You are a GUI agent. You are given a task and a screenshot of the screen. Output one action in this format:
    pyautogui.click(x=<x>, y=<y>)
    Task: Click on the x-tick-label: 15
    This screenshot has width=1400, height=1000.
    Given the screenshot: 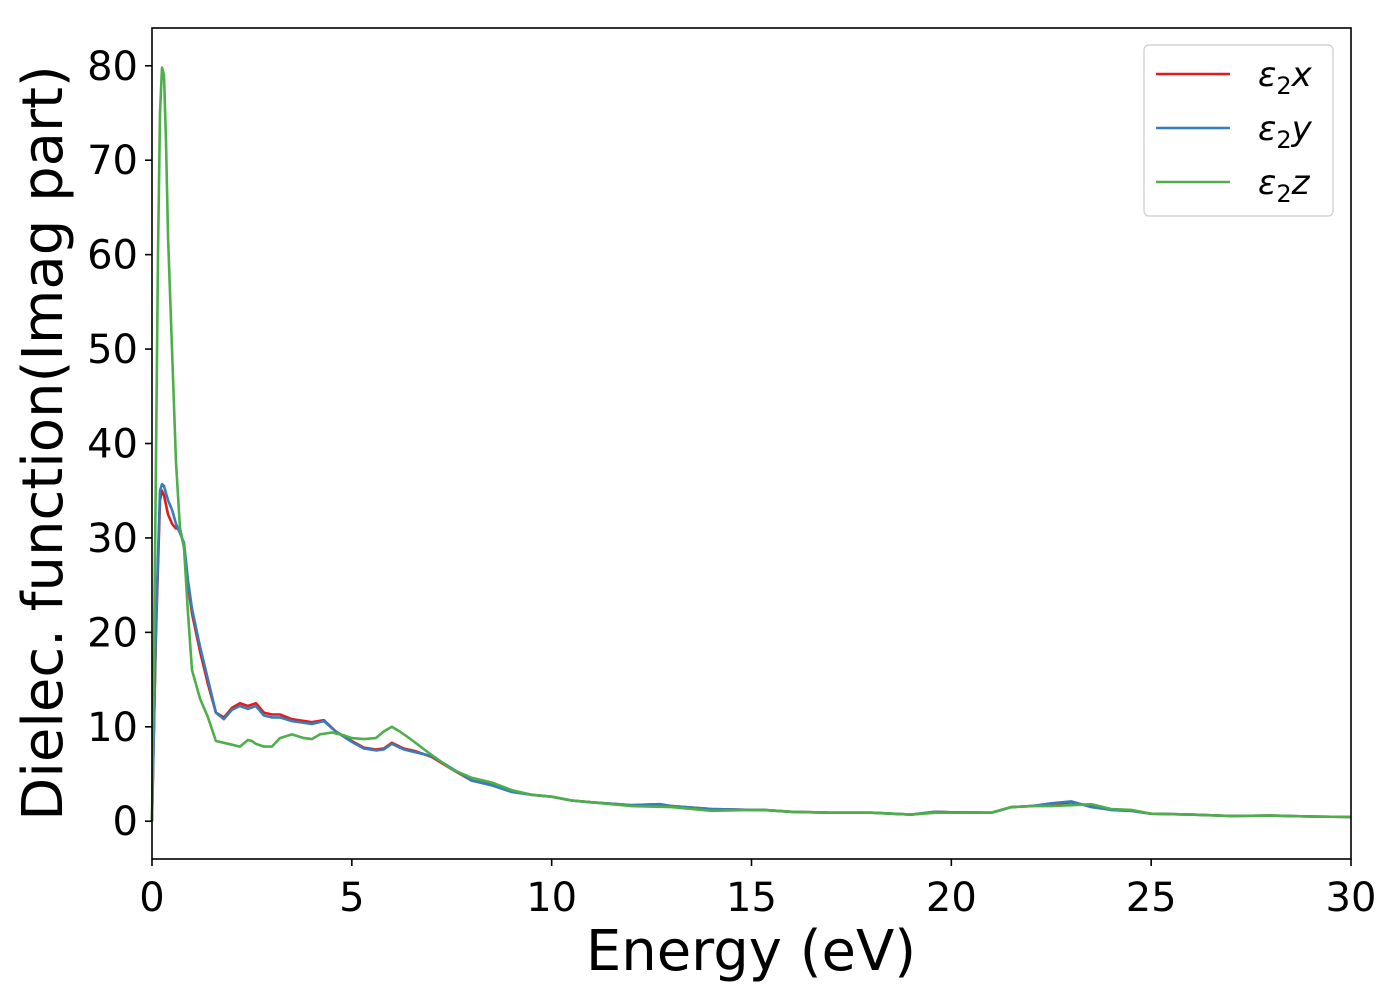 What is the action you would take?
    pyautogui.click(x=751, y=898)
    